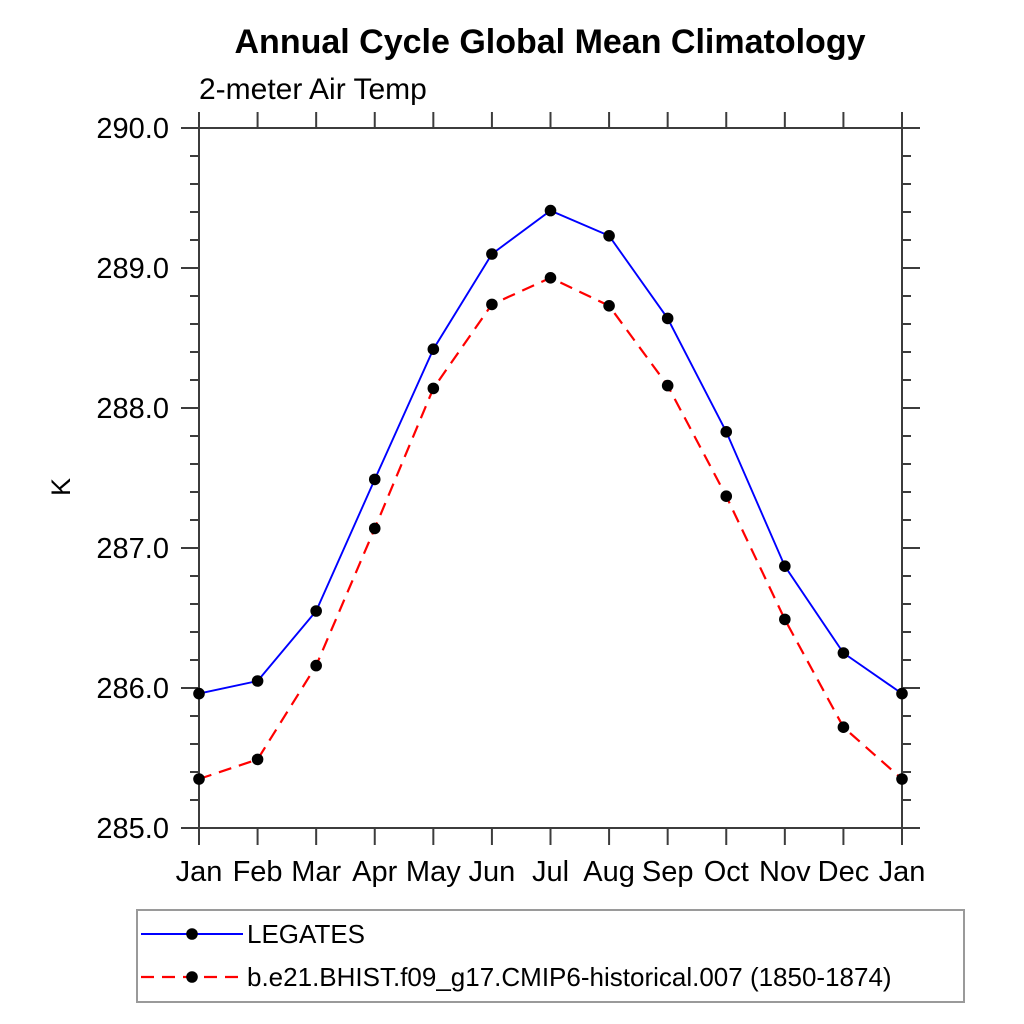  What do you see at coordinates (258, 872) in the screenshot?
I see `x-tick-label: Feb` at bounding box center [258, 872].